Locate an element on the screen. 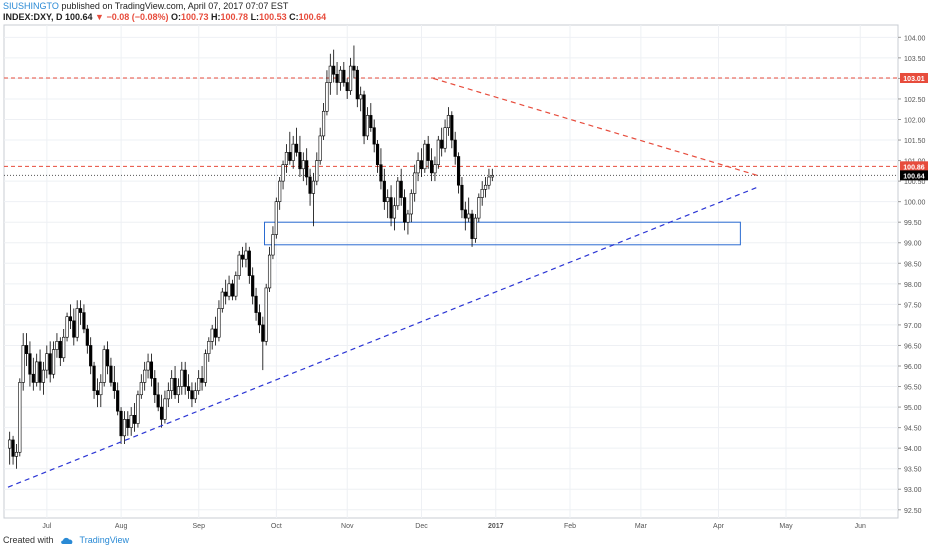 The width and height of the screenshot is (932, 550). footer: Created with TradingView is located at coordinates (66, 540).